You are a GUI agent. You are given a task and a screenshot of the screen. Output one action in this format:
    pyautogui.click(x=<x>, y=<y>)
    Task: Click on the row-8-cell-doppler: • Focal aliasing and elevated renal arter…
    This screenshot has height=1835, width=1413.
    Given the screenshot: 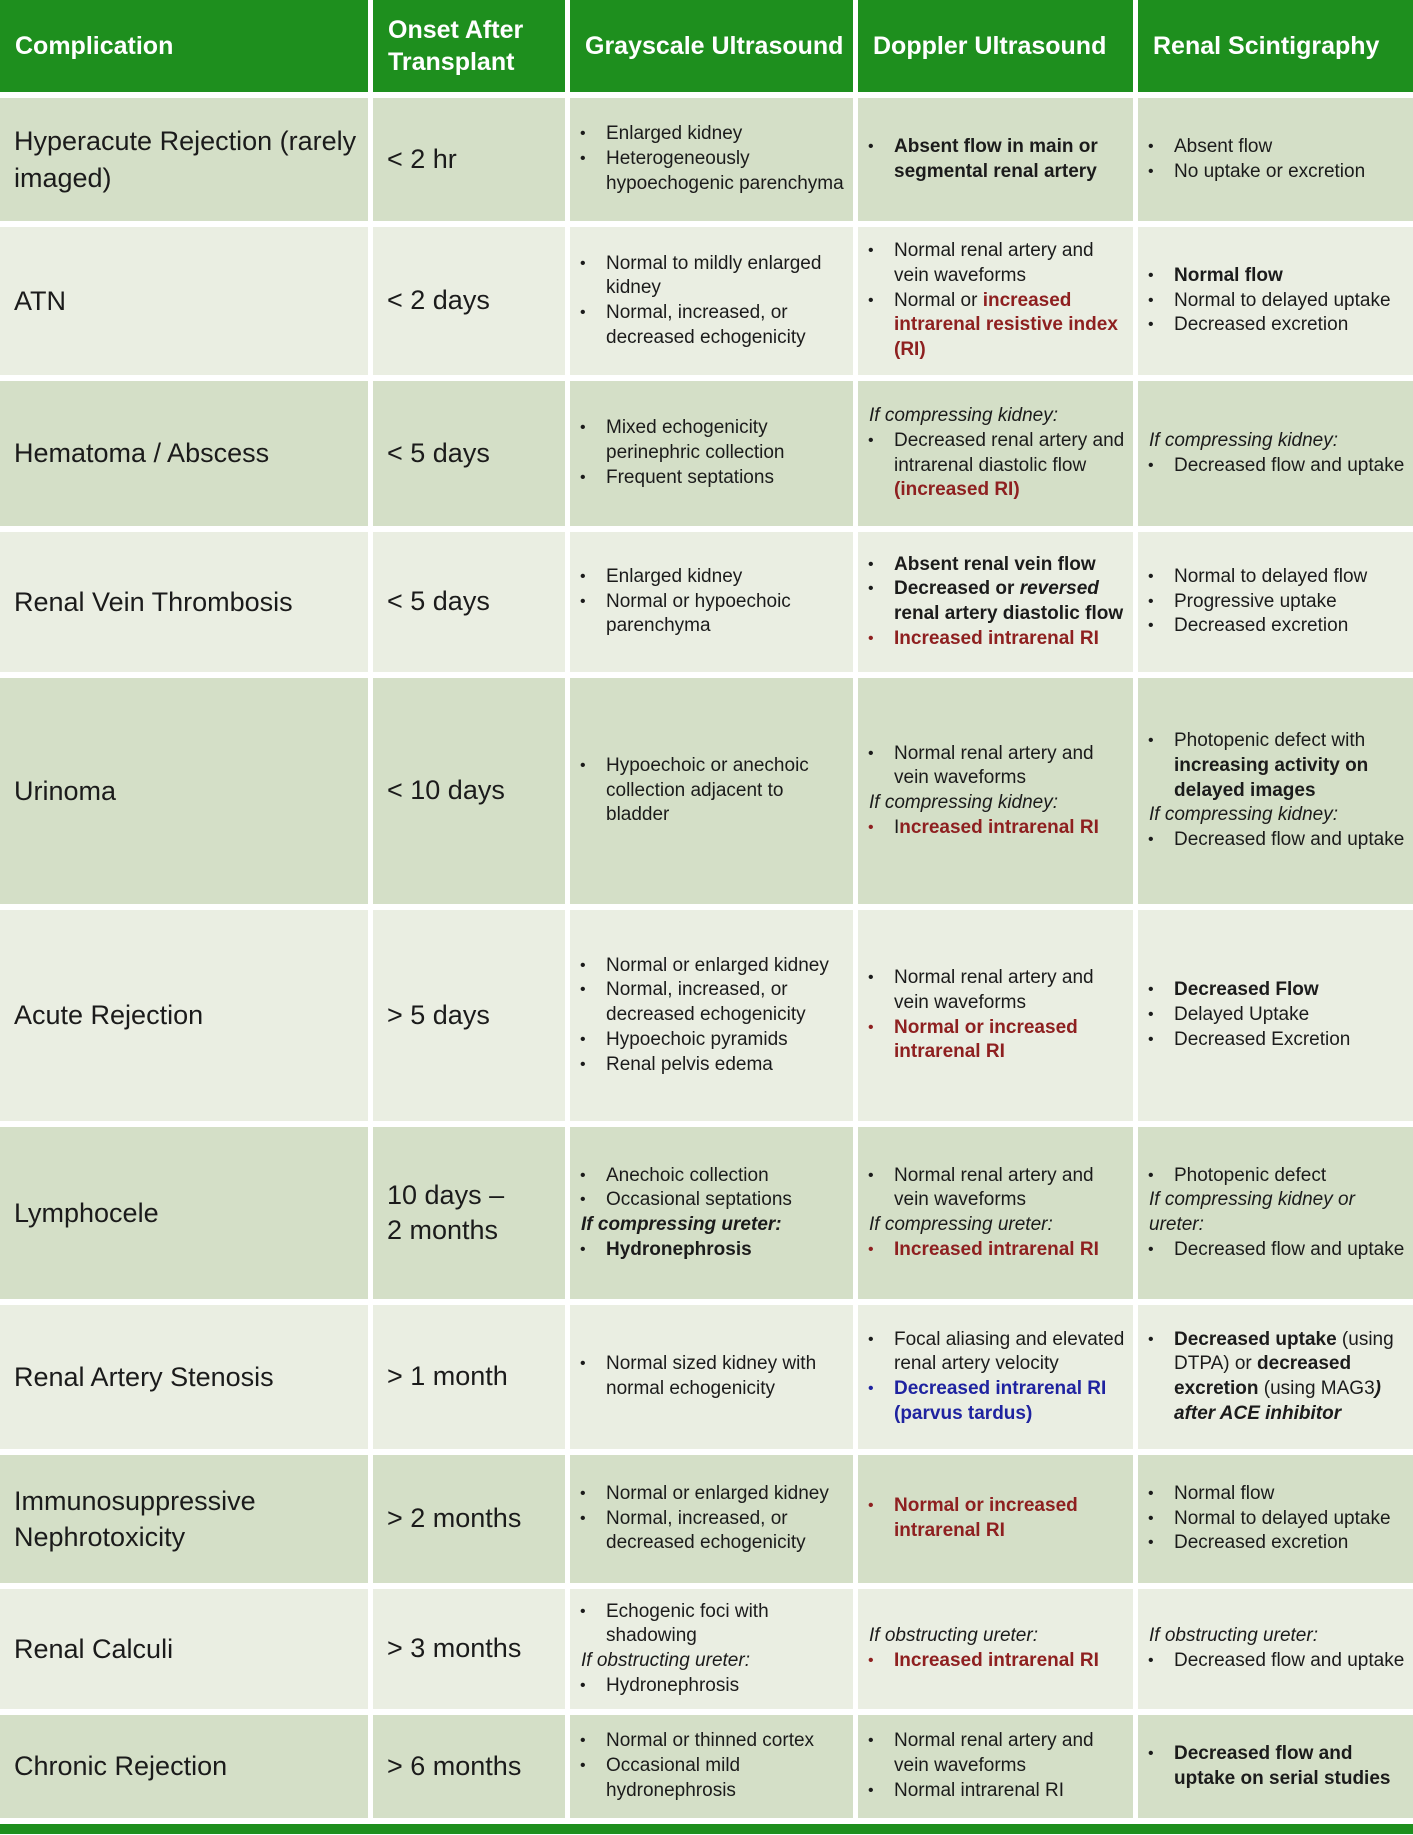 What is the action you would take?
    pyautogui.click(x=995, y=1377)
    